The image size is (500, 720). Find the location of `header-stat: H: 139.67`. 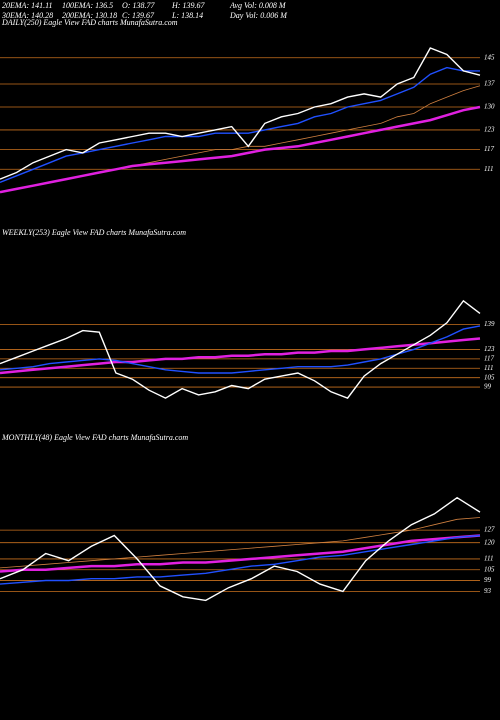

header-stat: H: 139.67 is located at coordinates (188, 5).